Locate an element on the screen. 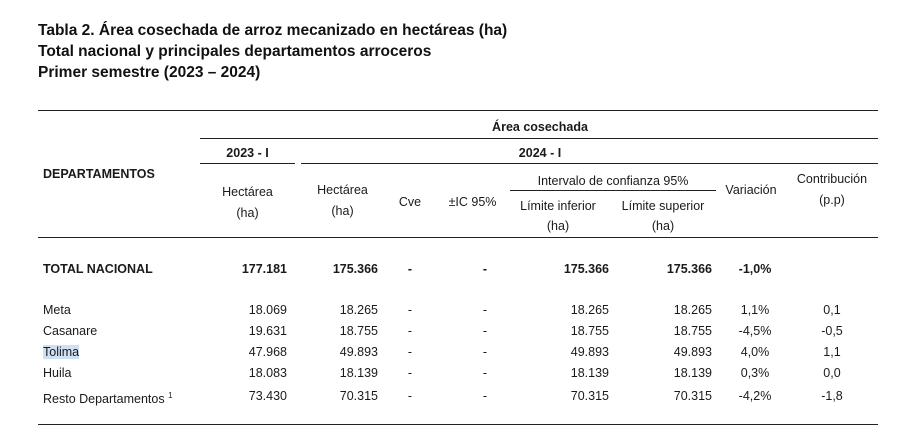  header-hectarea-2023: Hectárea is located at coordinates (247, 192).